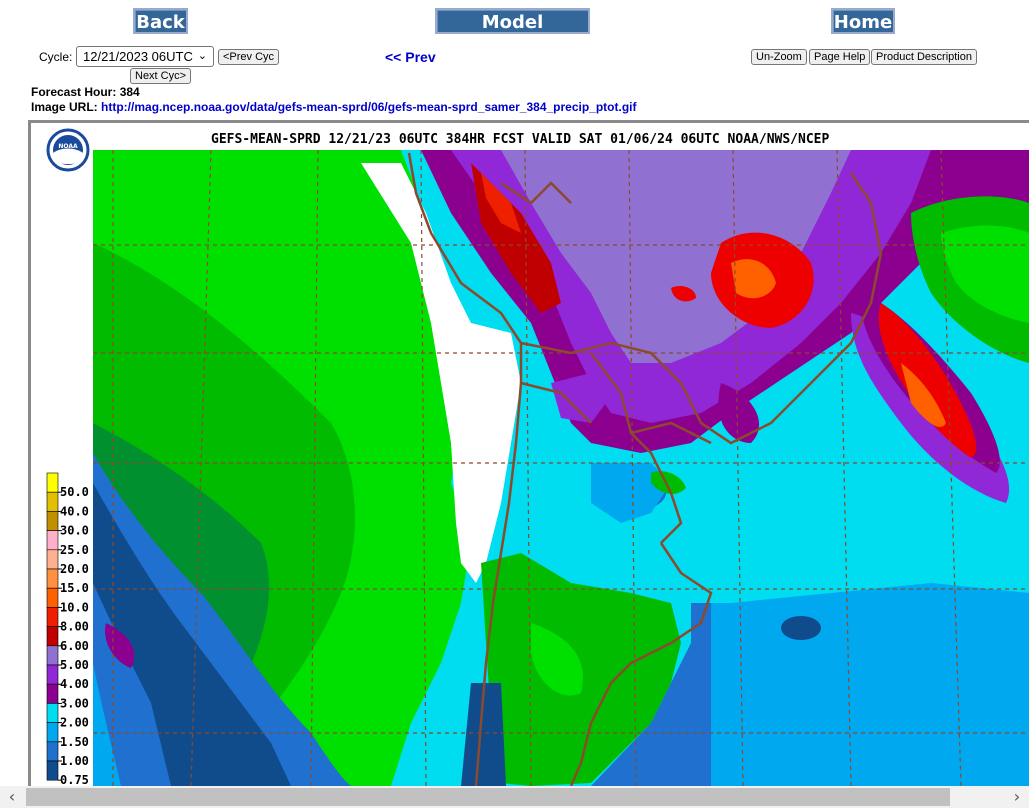 The height and width of the screenshot is (808, 1029). I want to click on horizontal-scrollbar: ‹ ›, so click(514, 797).